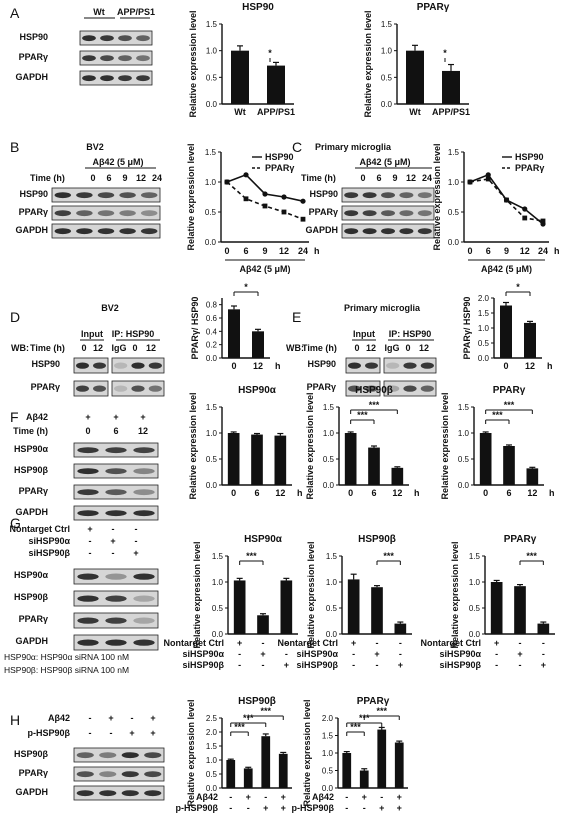 This screenshot has height=831, width=568. I want to click on condition-label: Nontarget Ctrl, so click(308, 643).